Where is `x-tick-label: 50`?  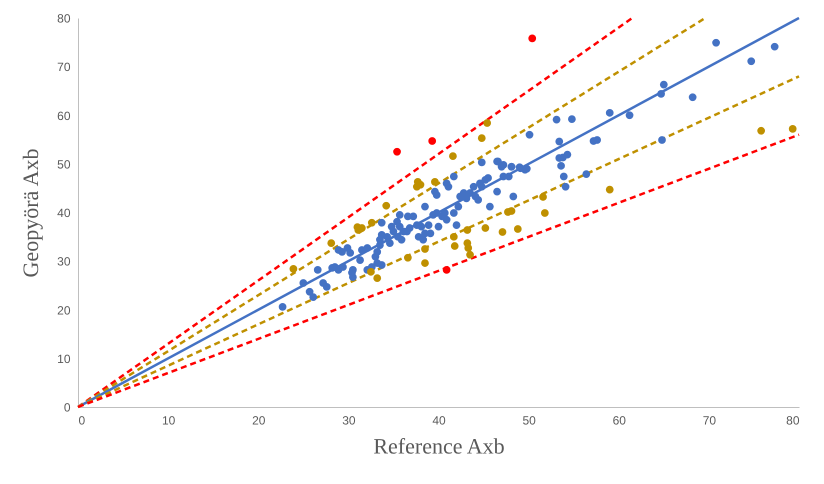
x-tick-label: 50 is located at coordinates (529, 421).